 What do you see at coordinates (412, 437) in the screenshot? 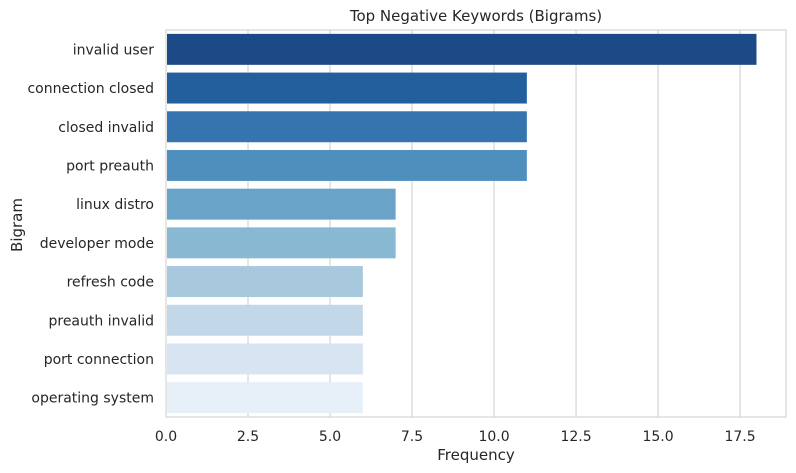
I see `x-tick-label: 7.5` at bounding box center [412, 437].